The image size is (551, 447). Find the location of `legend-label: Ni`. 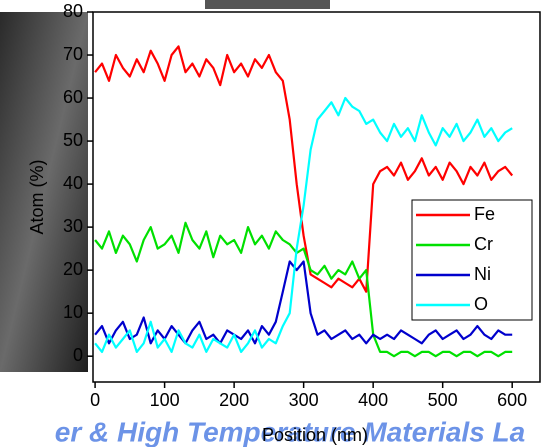

legend-label: Ni is located at coordinates (482, 274).